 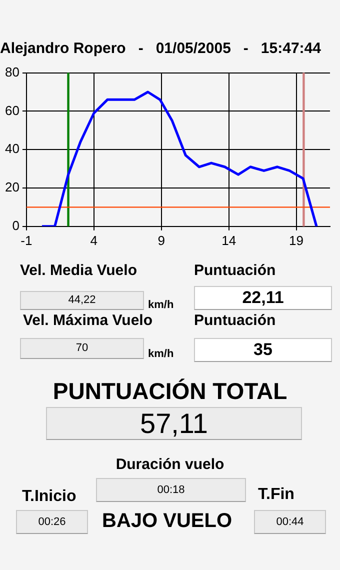 What do you see at coordinates (16, 225) in the screenshot?
I see `y-tick-label: 0` at bounding box center [16, 225].